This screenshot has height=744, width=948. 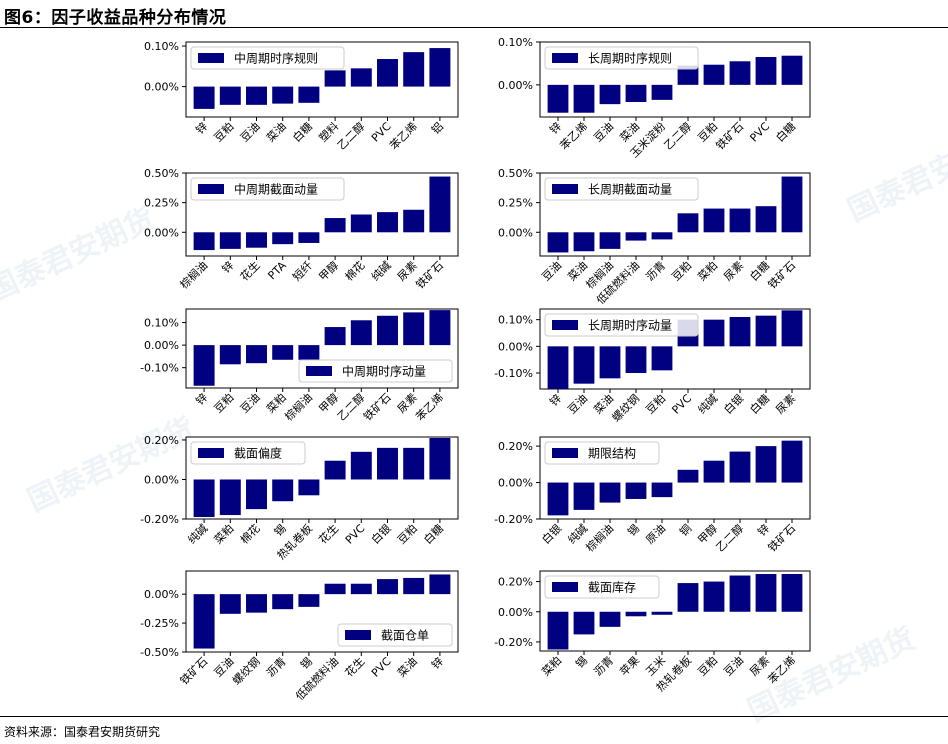 What do you see at coordinates (612, 587) in the screenshot?
I see `legend-label: 截面库存` at bounding box center [612, 587].